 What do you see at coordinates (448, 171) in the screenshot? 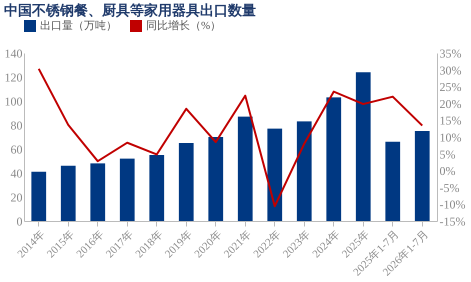
I see `y2-tick-label: 0%` at bounding box center [448, 171].